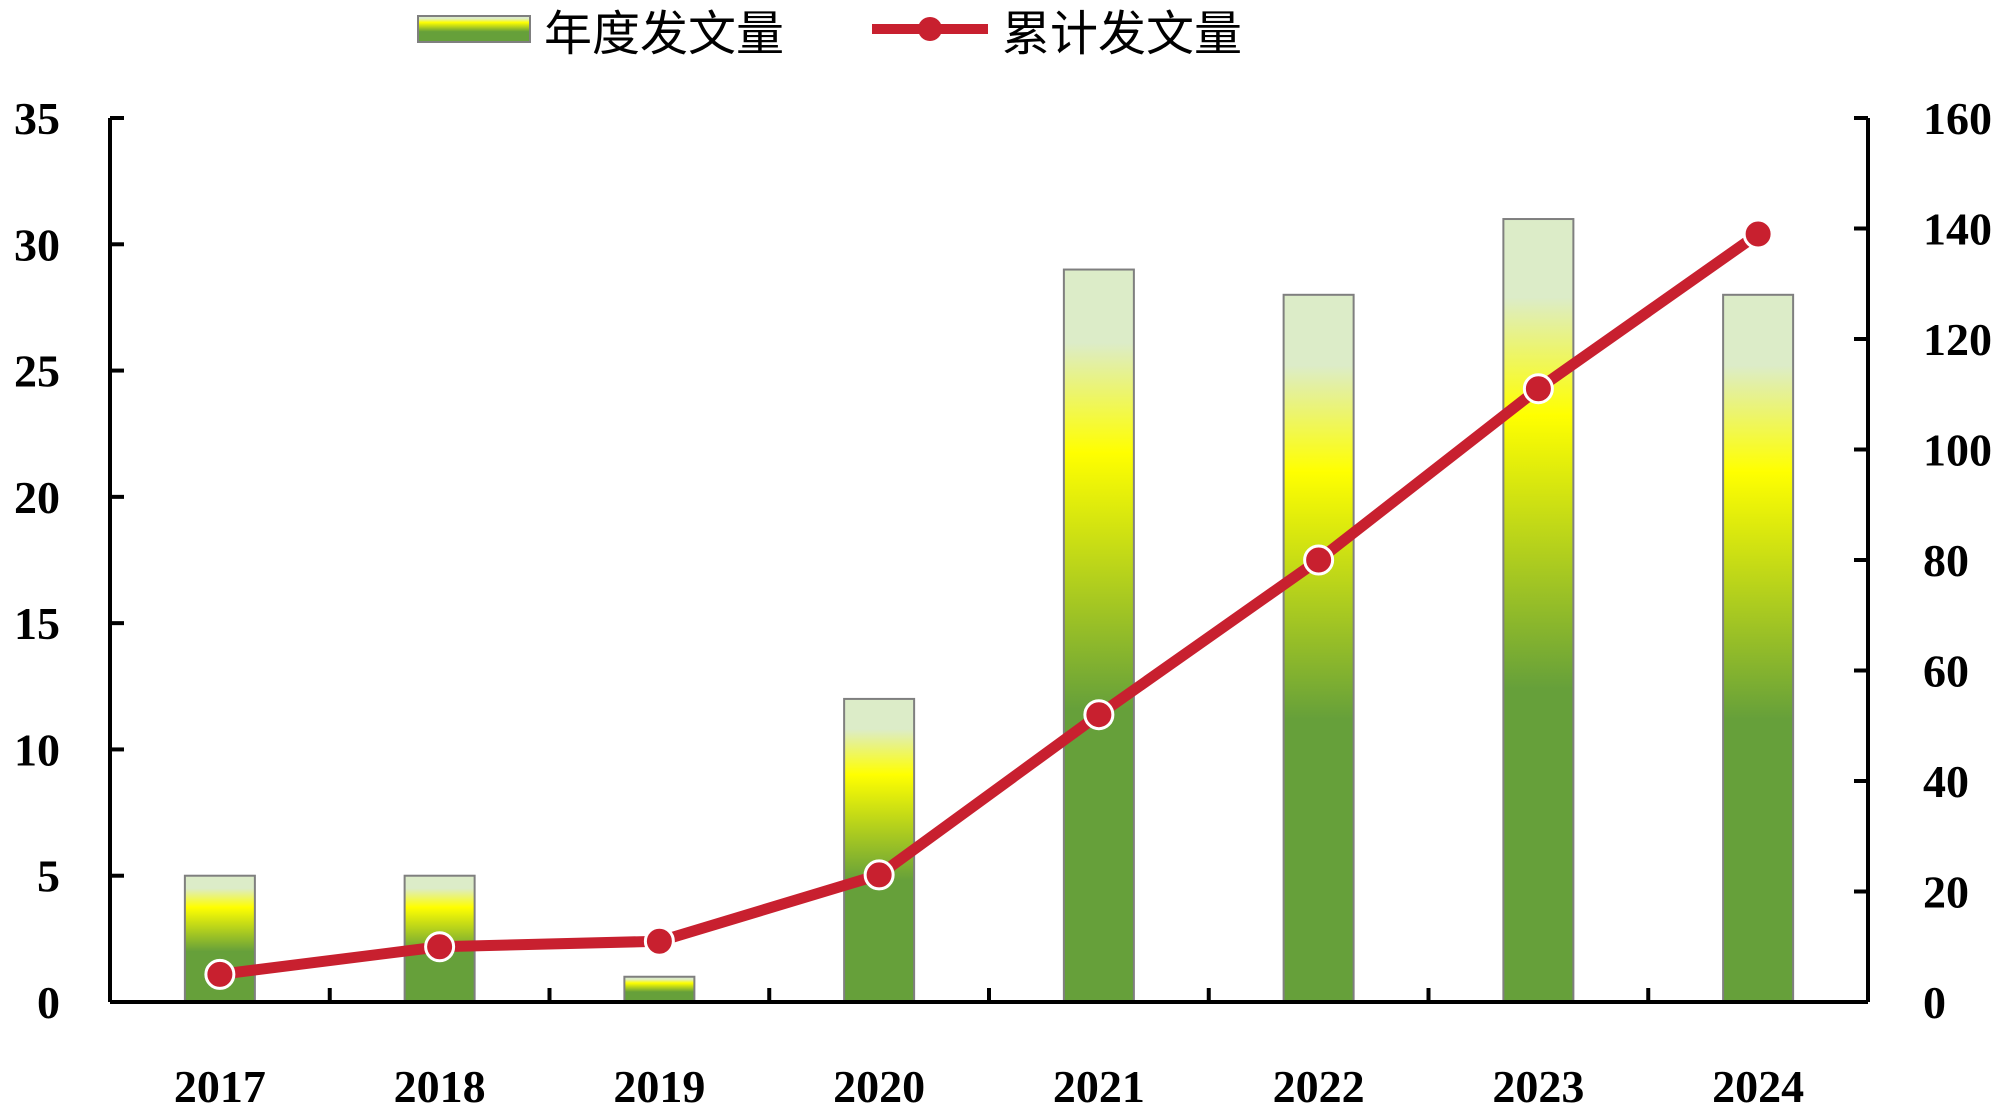 This screenshot has width=2000, height=1112. I want to click on x-tick-label-2023: 2023, so click(1538, 1086).